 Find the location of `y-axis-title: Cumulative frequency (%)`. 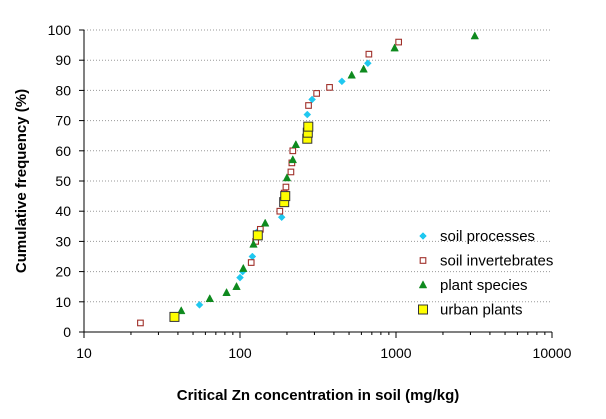

y-axis-title: Cumulative frequency (%) is located at coordinates (21, 181).